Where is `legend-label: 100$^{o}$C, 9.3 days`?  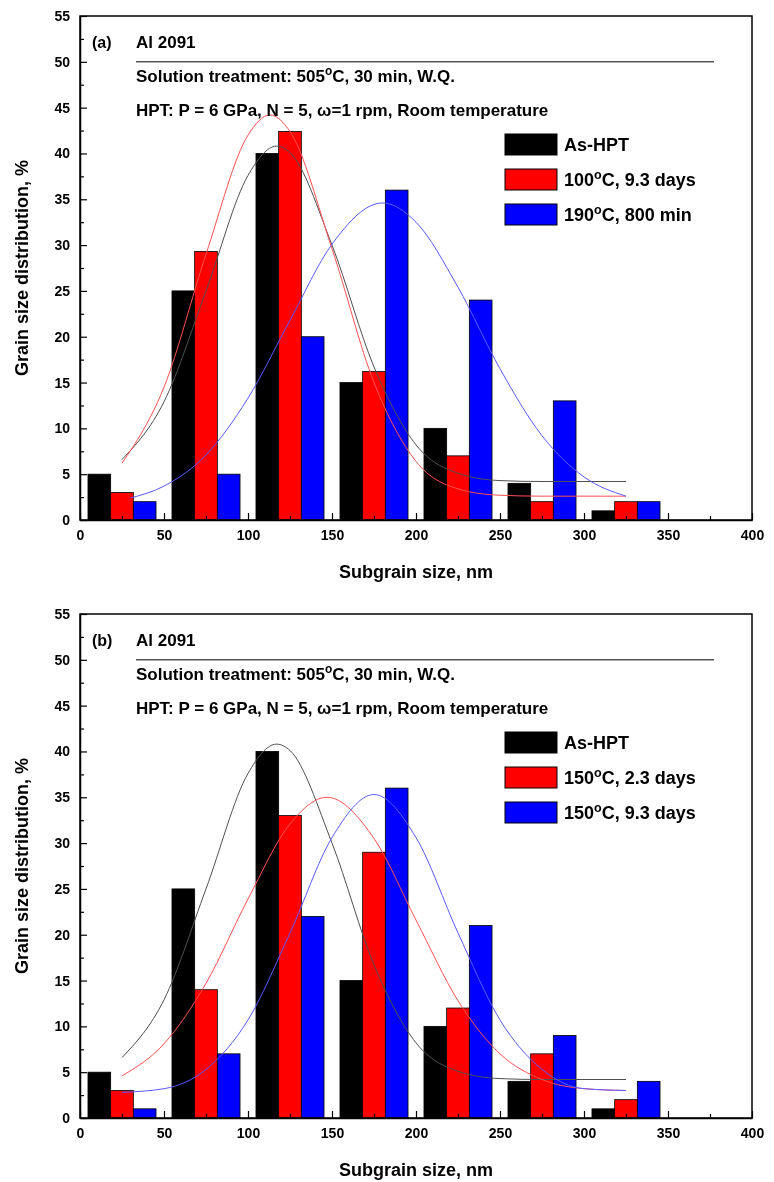 legend-label: 100$^{o}$C, 9.3 days is located at coordinates (630, 179).